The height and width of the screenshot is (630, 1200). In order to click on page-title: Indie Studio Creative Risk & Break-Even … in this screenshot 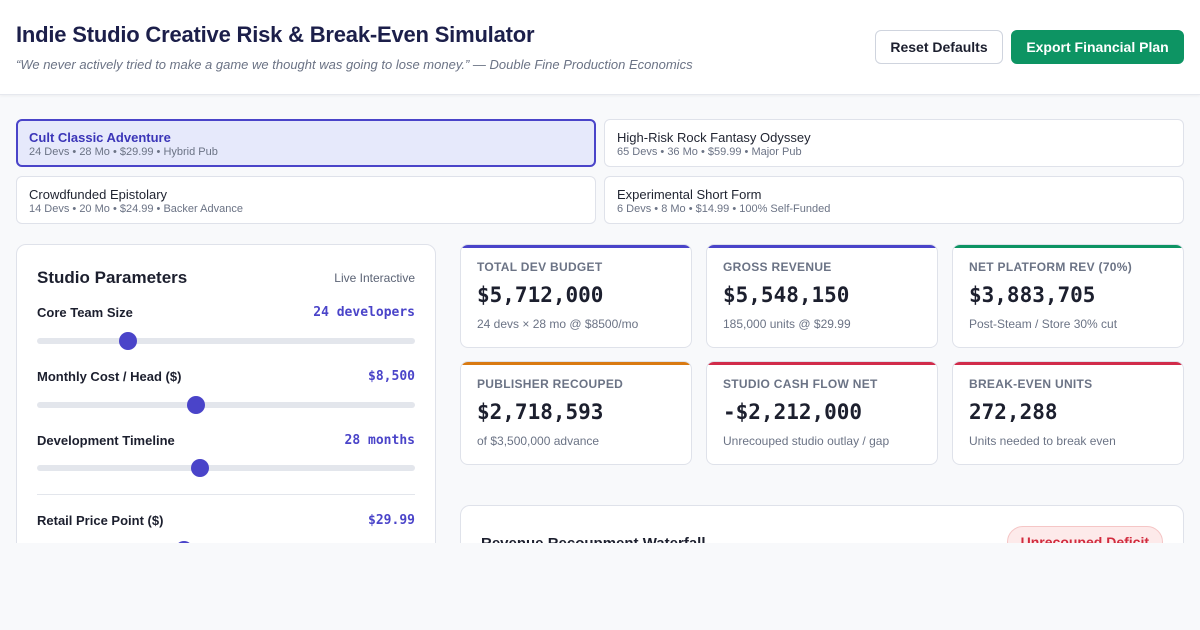, I will do `click(275, 34)`.